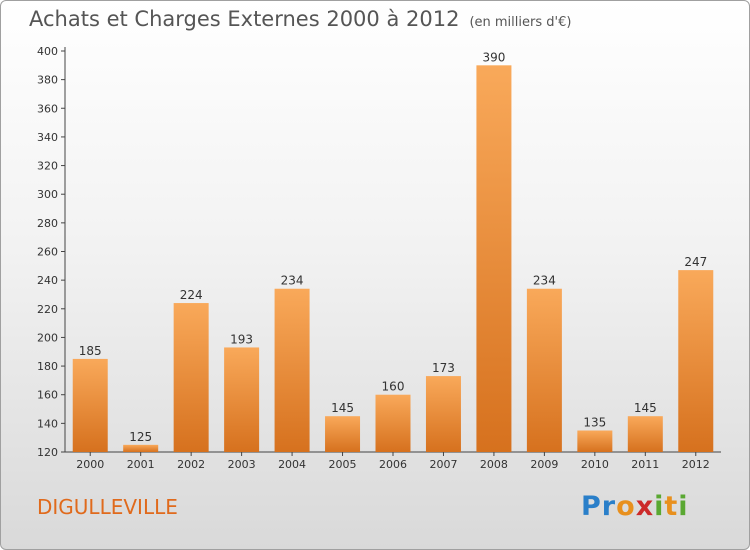 The image size is (750, 550). I want to click on x-tick-label-2004: 2004, so click(292, 464).